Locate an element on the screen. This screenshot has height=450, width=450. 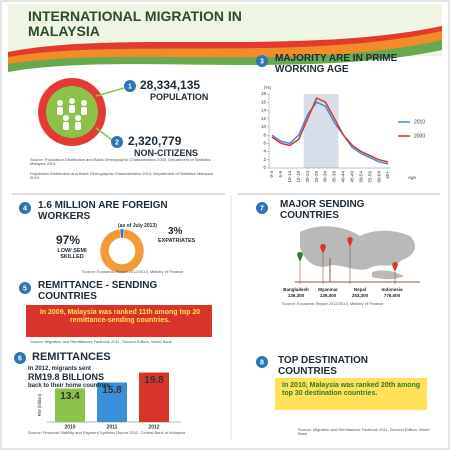
non-citizens-label: NON-CITIZENS is located at coordinates (166, 153).